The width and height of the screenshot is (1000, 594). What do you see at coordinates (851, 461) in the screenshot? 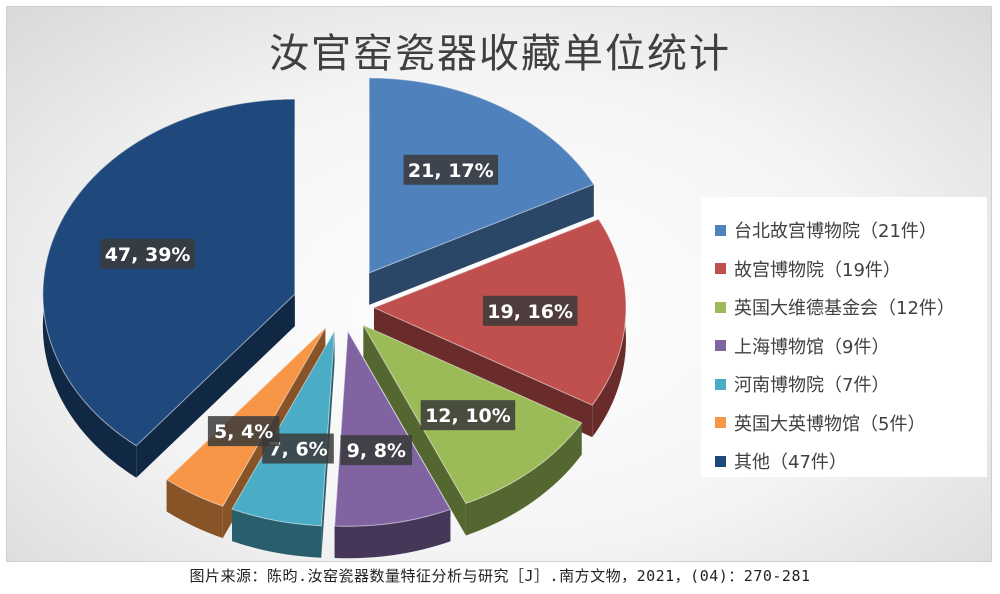
I see `legend-item-7: 其他（47件）` at bounding box center [851, 461].